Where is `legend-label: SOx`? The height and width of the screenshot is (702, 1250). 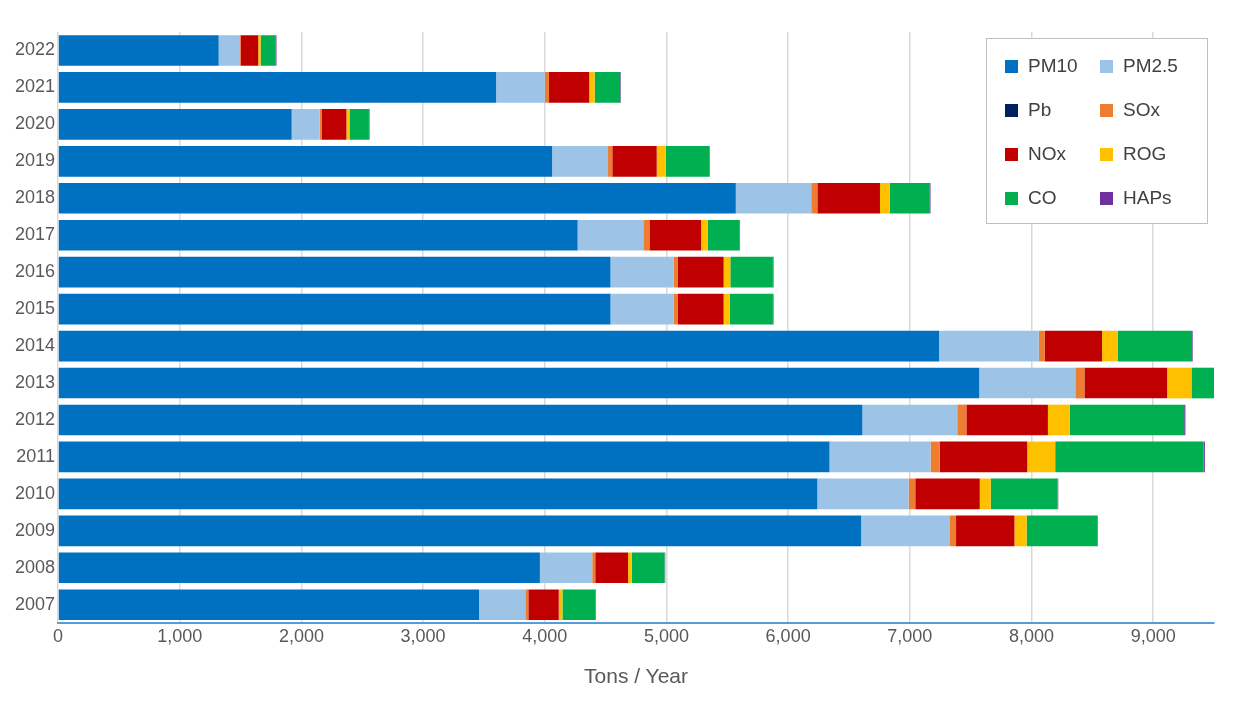 legend-label: SOx is located at coordinates (1141, 110).